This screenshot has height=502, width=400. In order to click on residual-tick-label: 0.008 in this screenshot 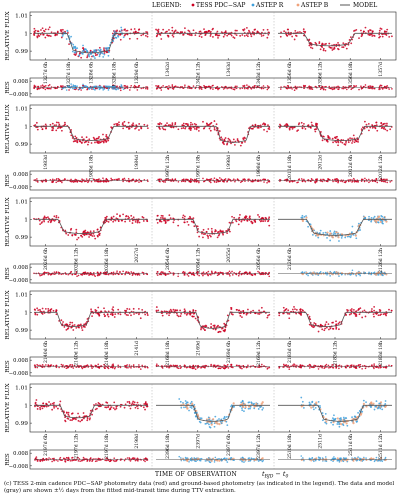, I will do `click(20, 175)`.